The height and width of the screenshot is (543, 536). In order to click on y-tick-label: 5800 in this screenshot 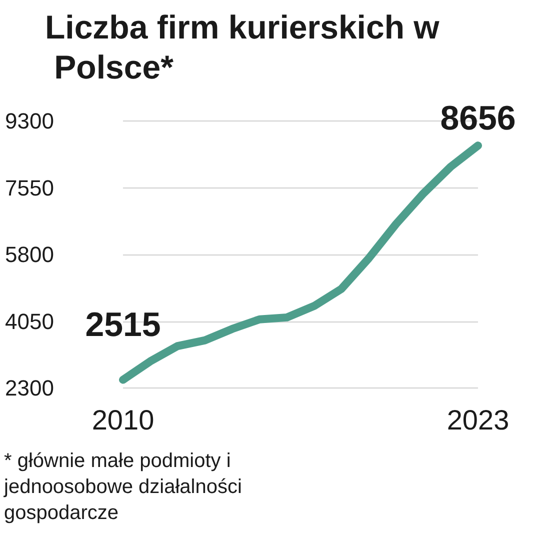, I will do `click(29, 254)`.